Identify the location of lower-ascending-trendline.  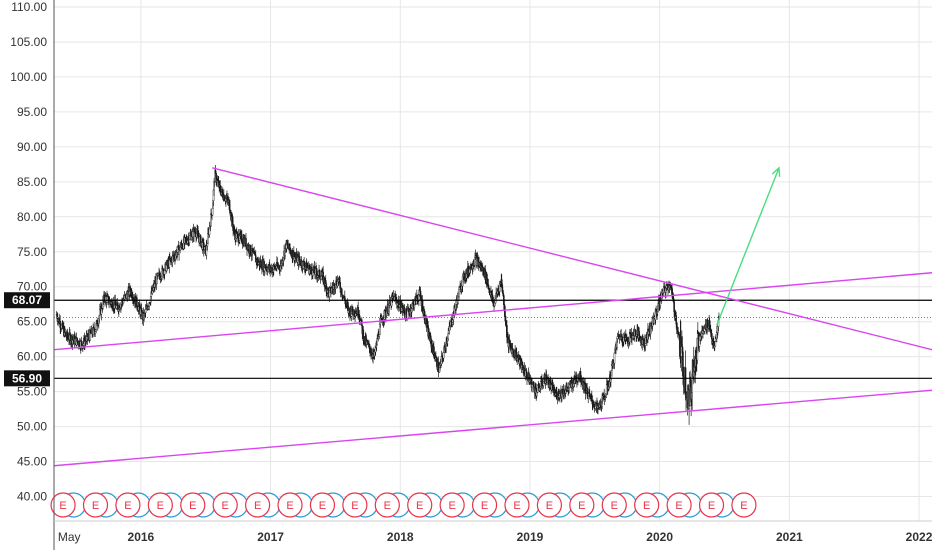
(492, 428).